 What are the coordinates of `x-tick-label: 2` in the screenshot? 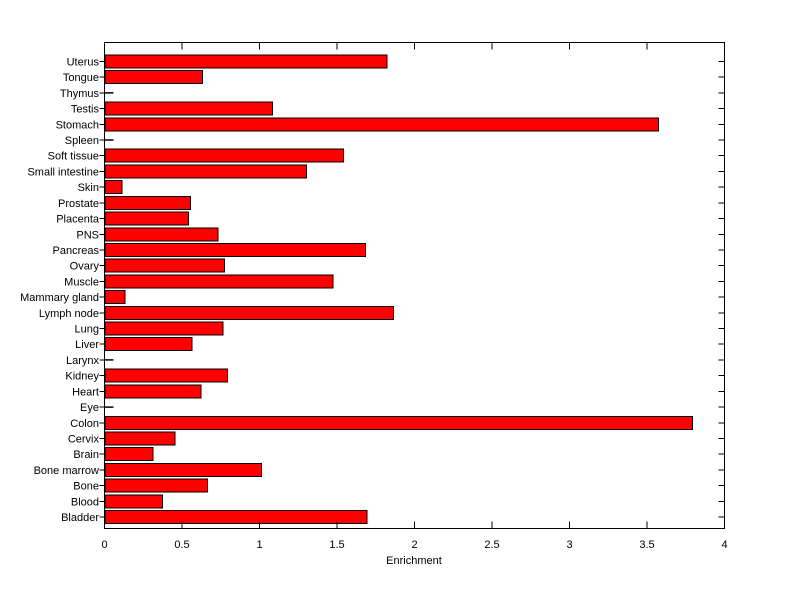 It's located at (414, 545).